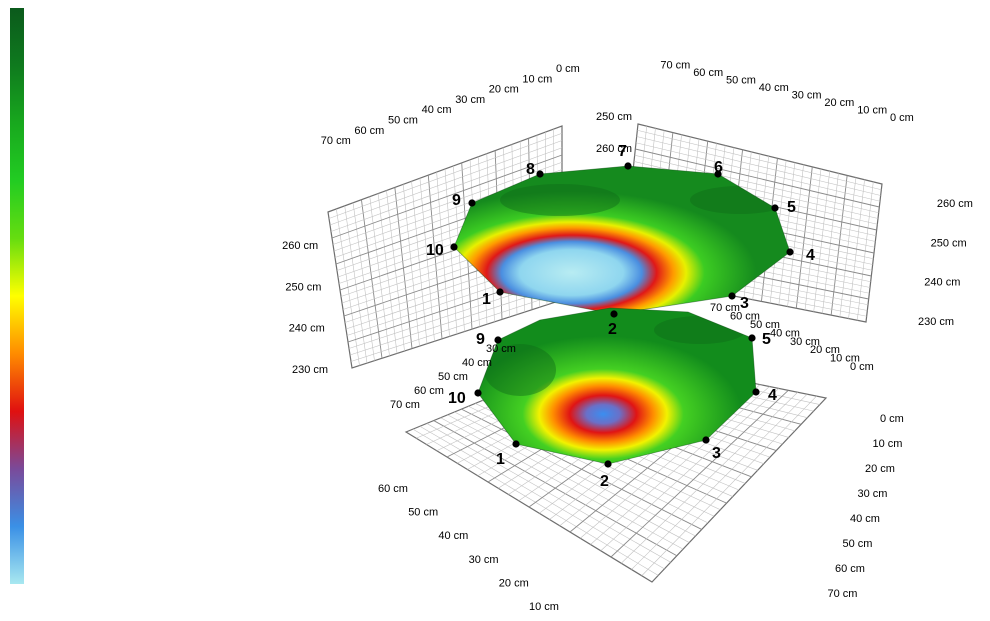  Describe the element at coordinates (622, 240) in the screenshot. I see `upper-surface` at that location.